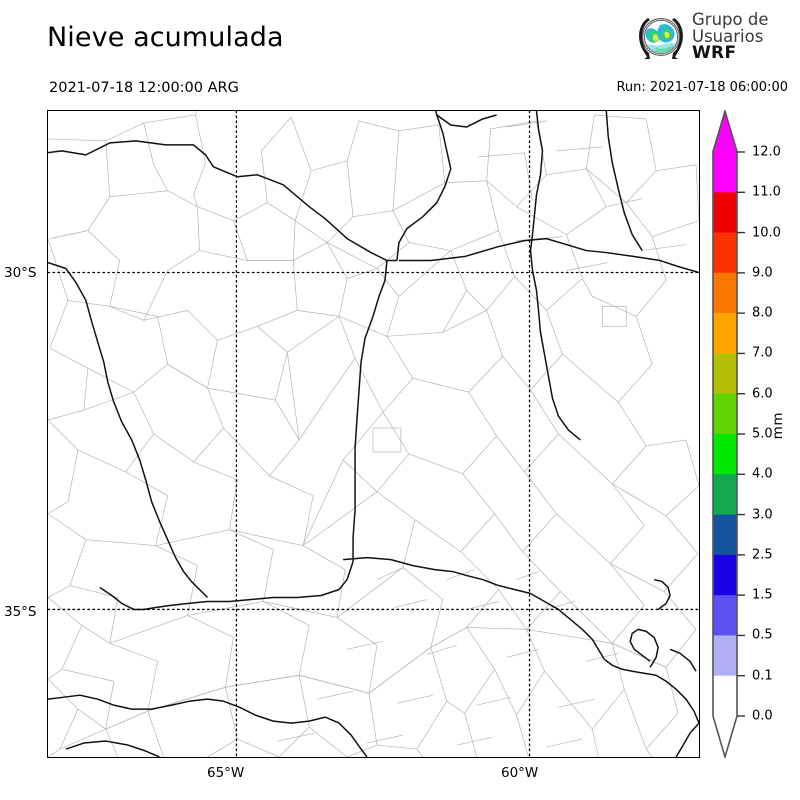 Image resolution: width=800 pixels, height=800 pixels. What do you see at coordinates (661, 39) in the screenshot?
I see `wrf-globe-seal-icon` at bounding box center [661, 39].